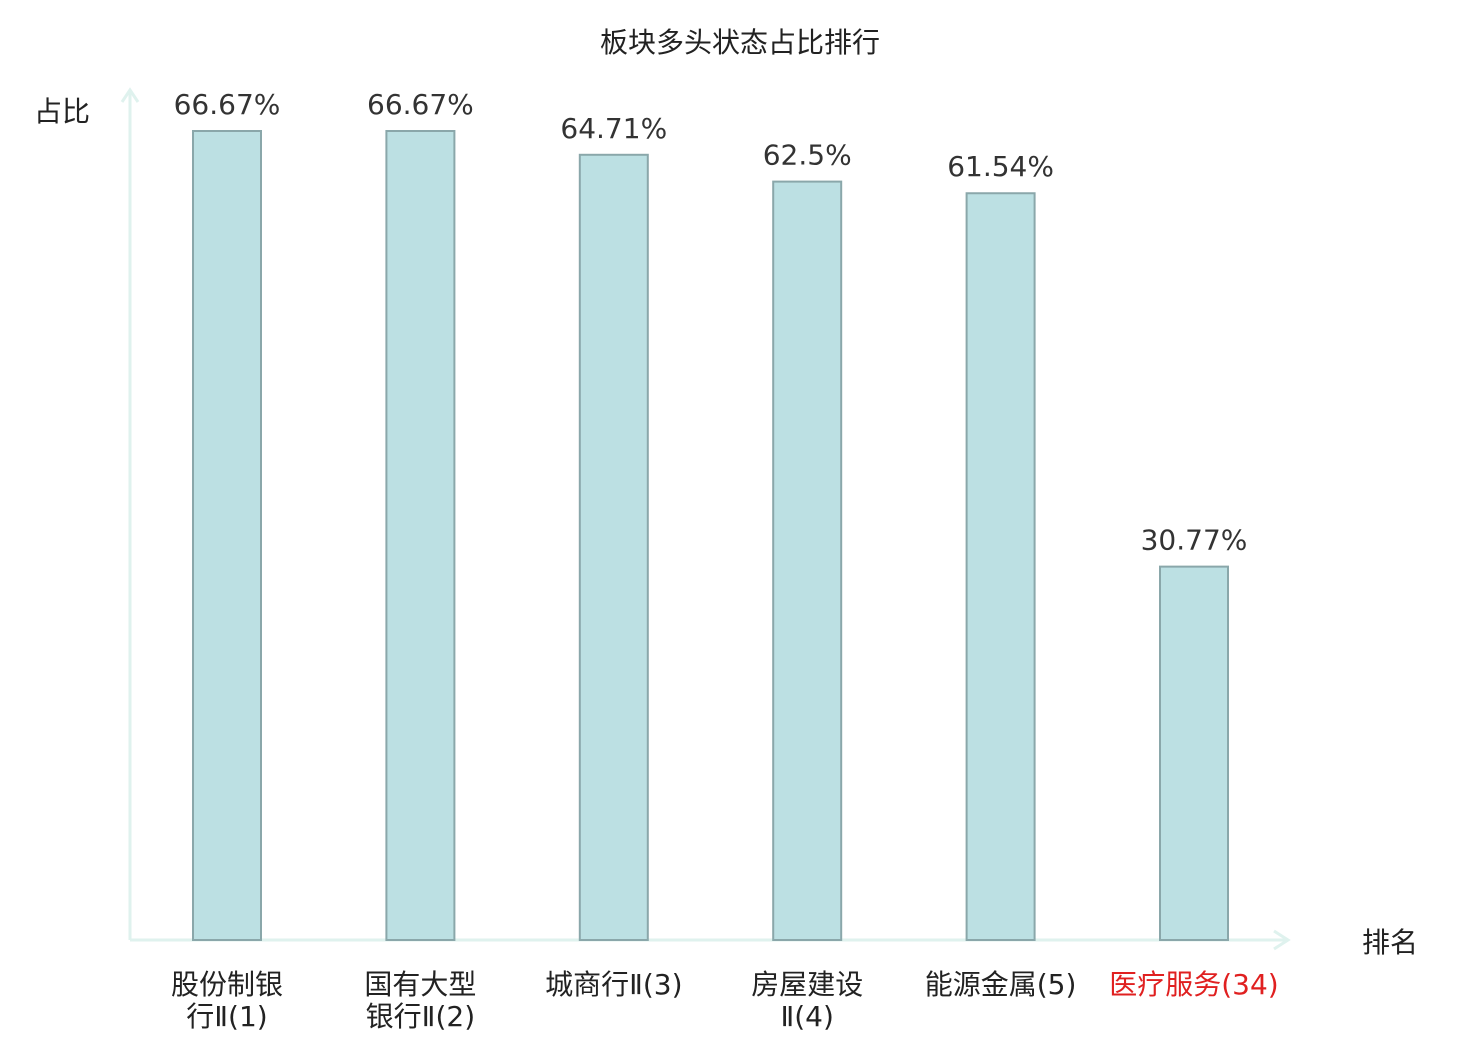 This screenshot has width=1480, height=1044. Describe the element at coordinates (1282, 940) in the screenshot. I see `x-axis-arrow` at that location.